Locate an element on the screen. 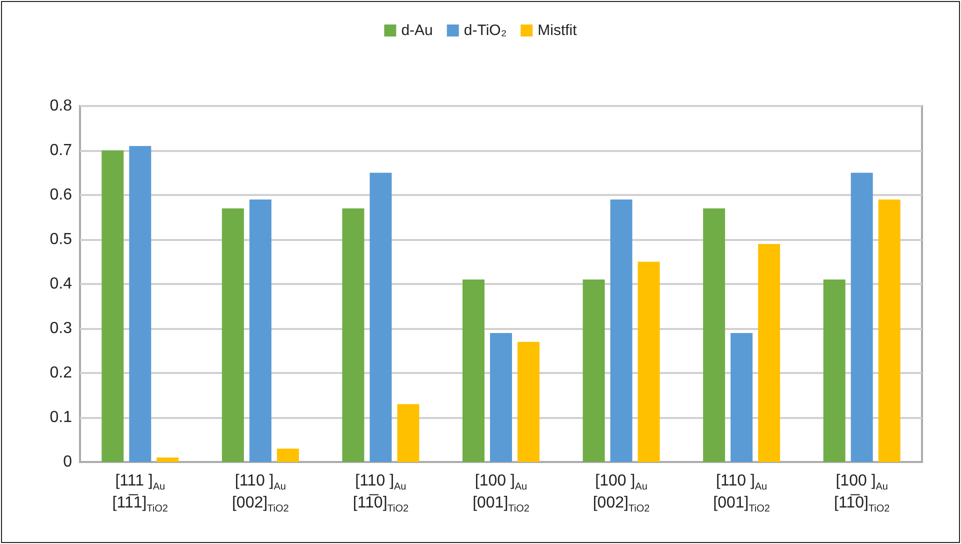 This screenshot has width=961, height=544. y-tick-label: 0.8 is located at coordinates (61, 106).